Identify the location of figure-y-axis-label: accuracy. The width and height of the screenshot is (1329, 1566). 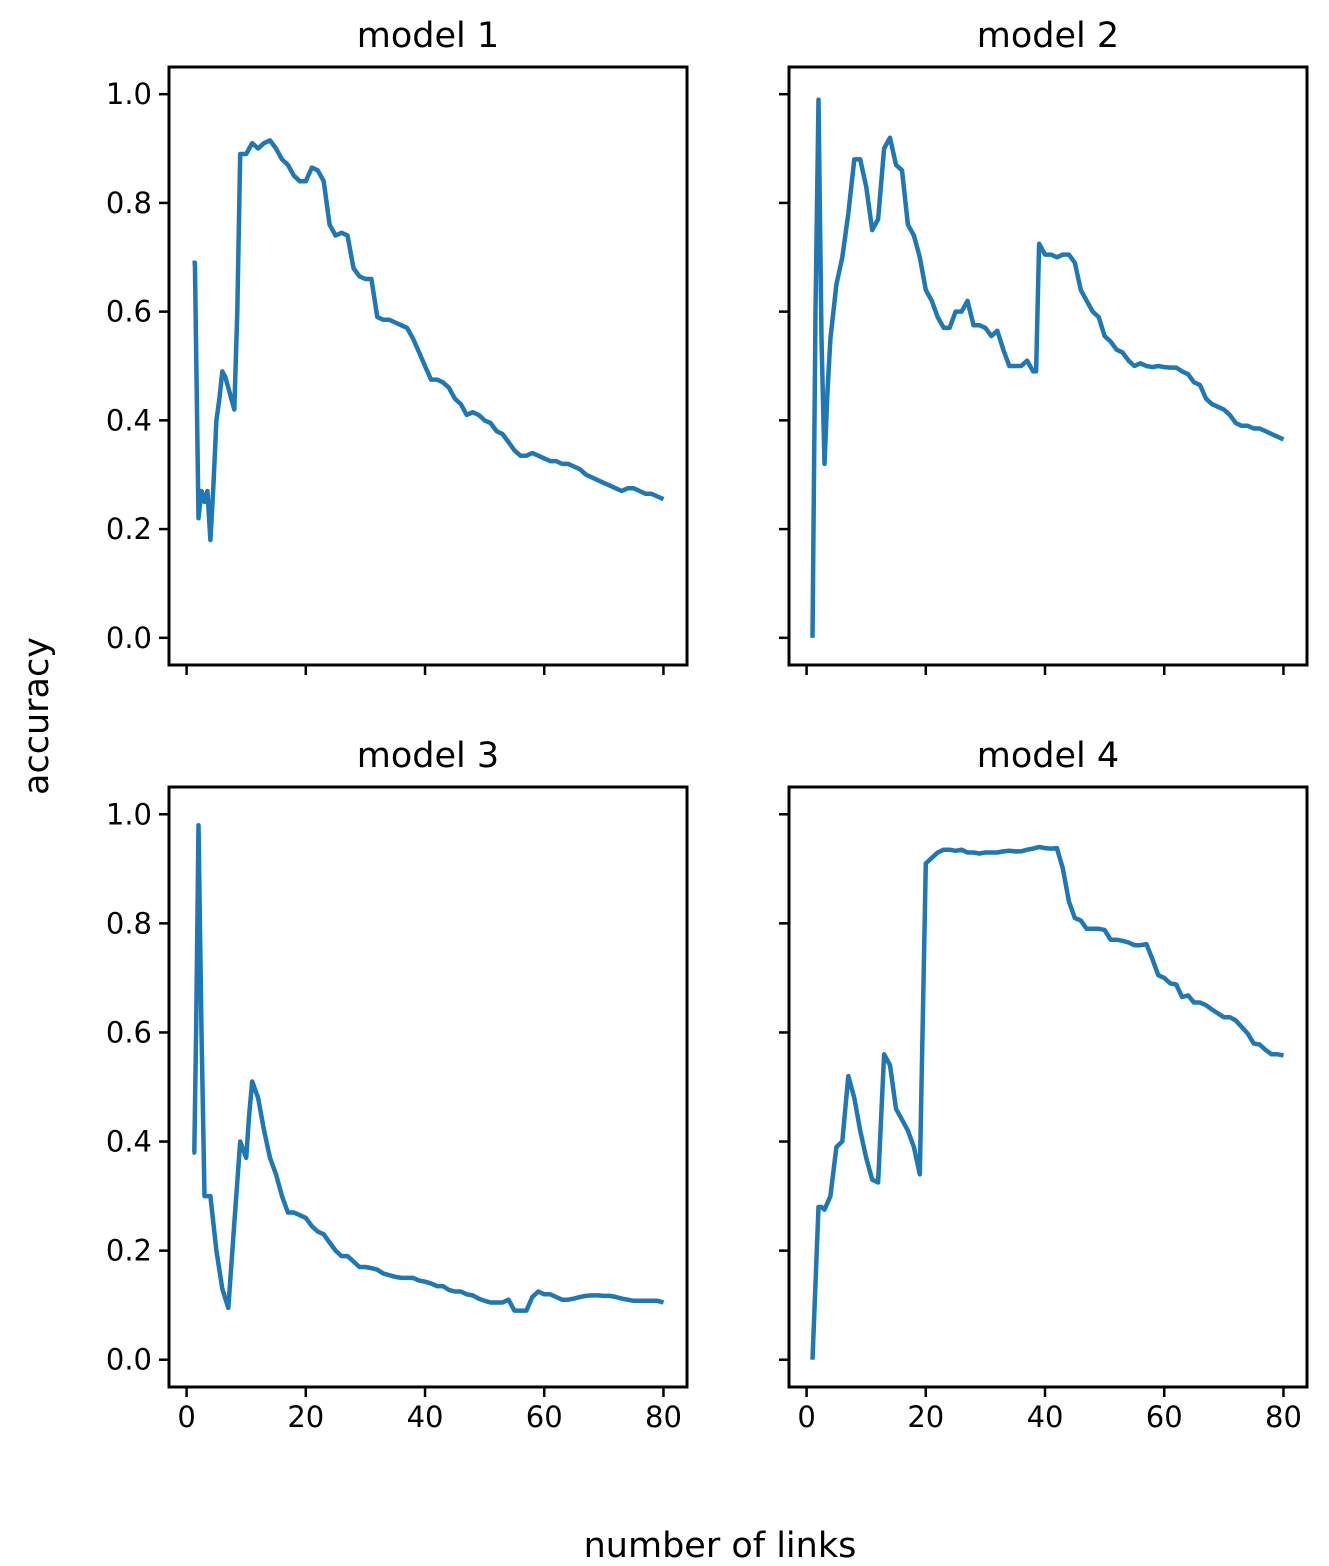
(37, 716).